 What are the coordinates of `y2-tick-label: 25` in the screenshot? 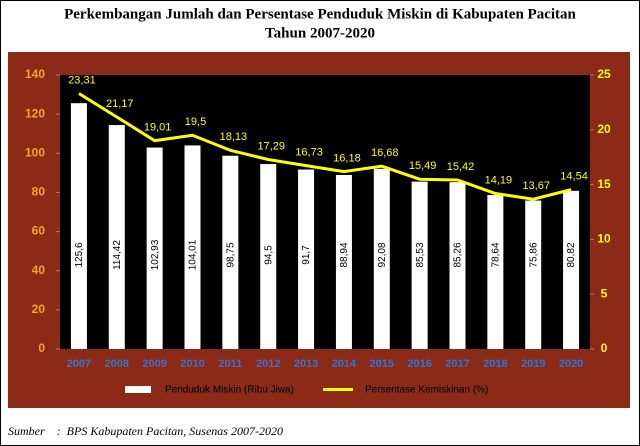 It's located at (604, 74).